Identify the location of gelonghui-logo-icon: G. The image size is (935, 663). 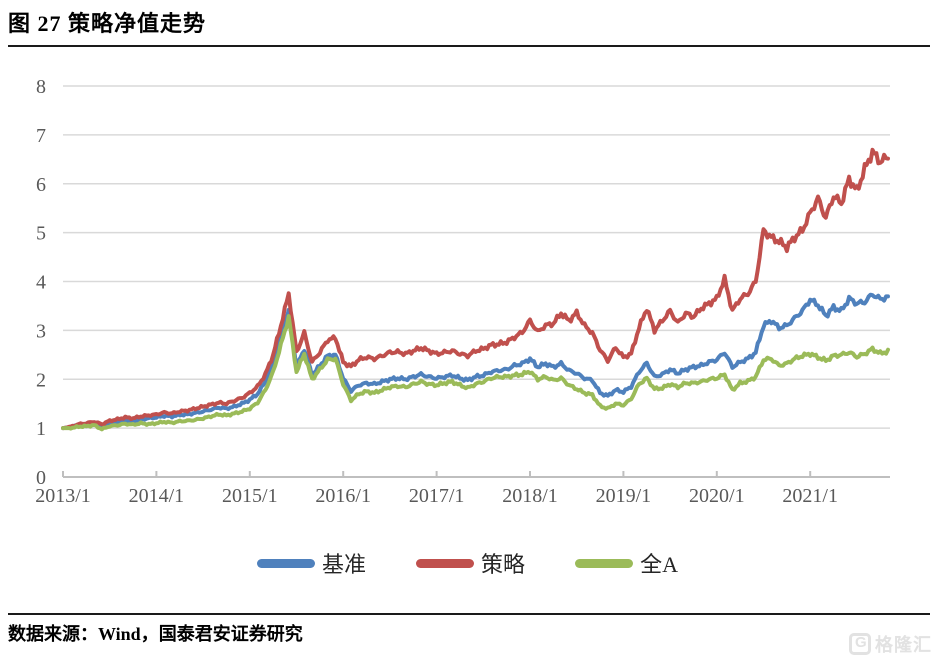
(860, 644).